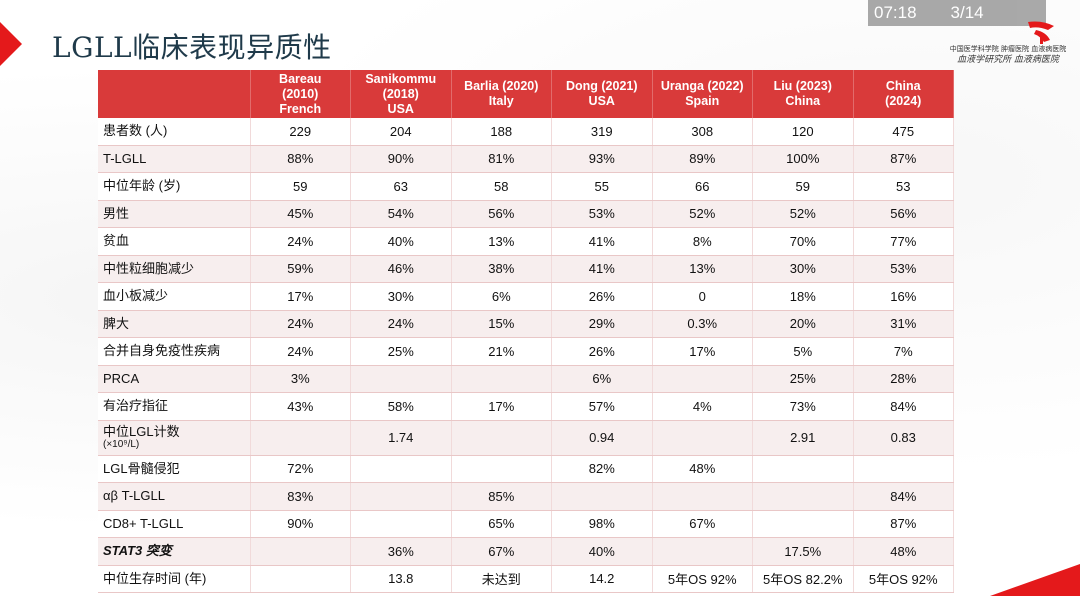  I want to click on column-header: Sanikommu (2018) USA, so click(401, 94).